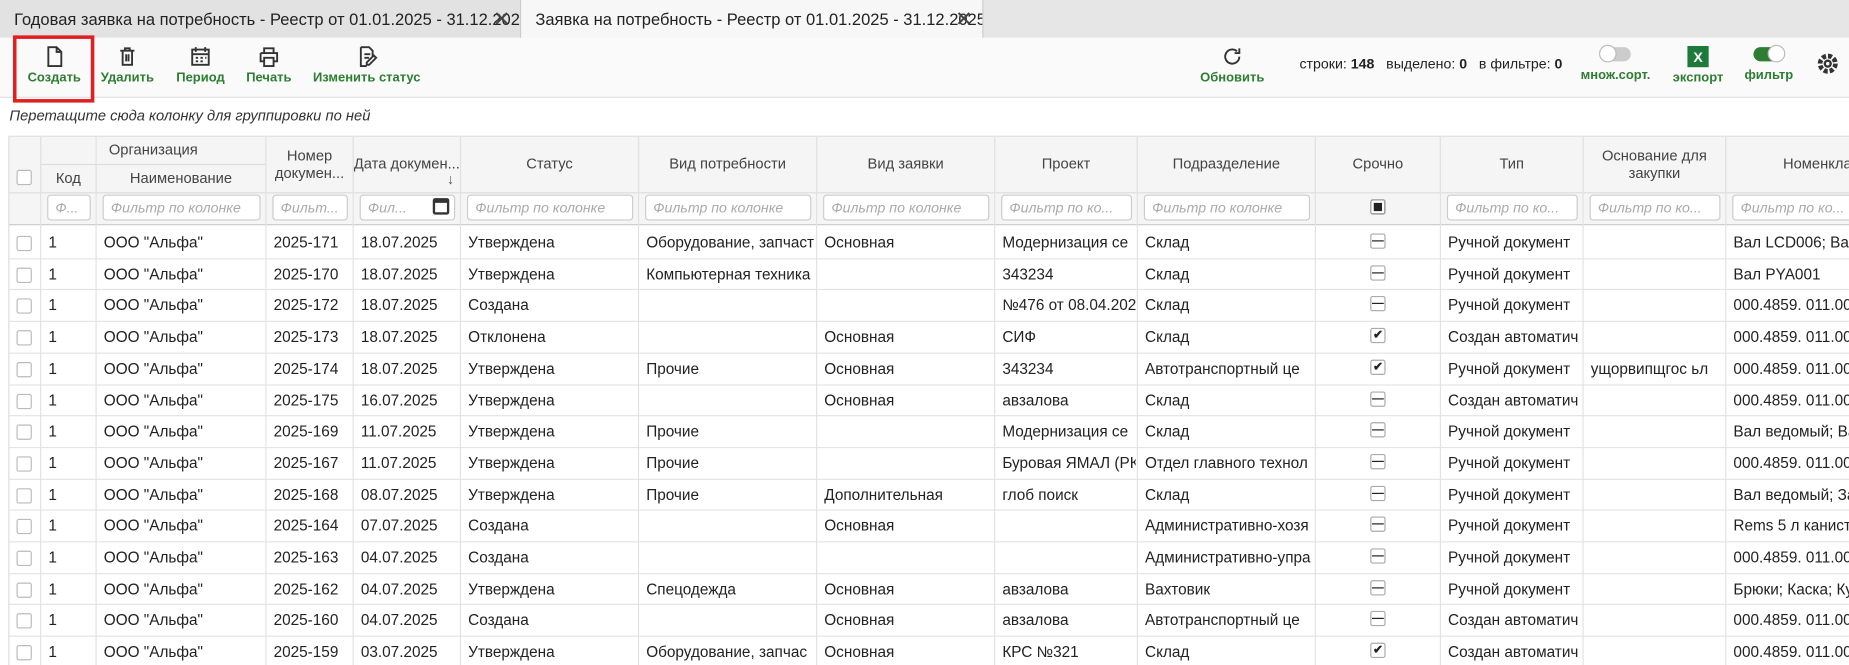  I want to click on multisort-toggle: множ.сорт., so click(1615, 67).